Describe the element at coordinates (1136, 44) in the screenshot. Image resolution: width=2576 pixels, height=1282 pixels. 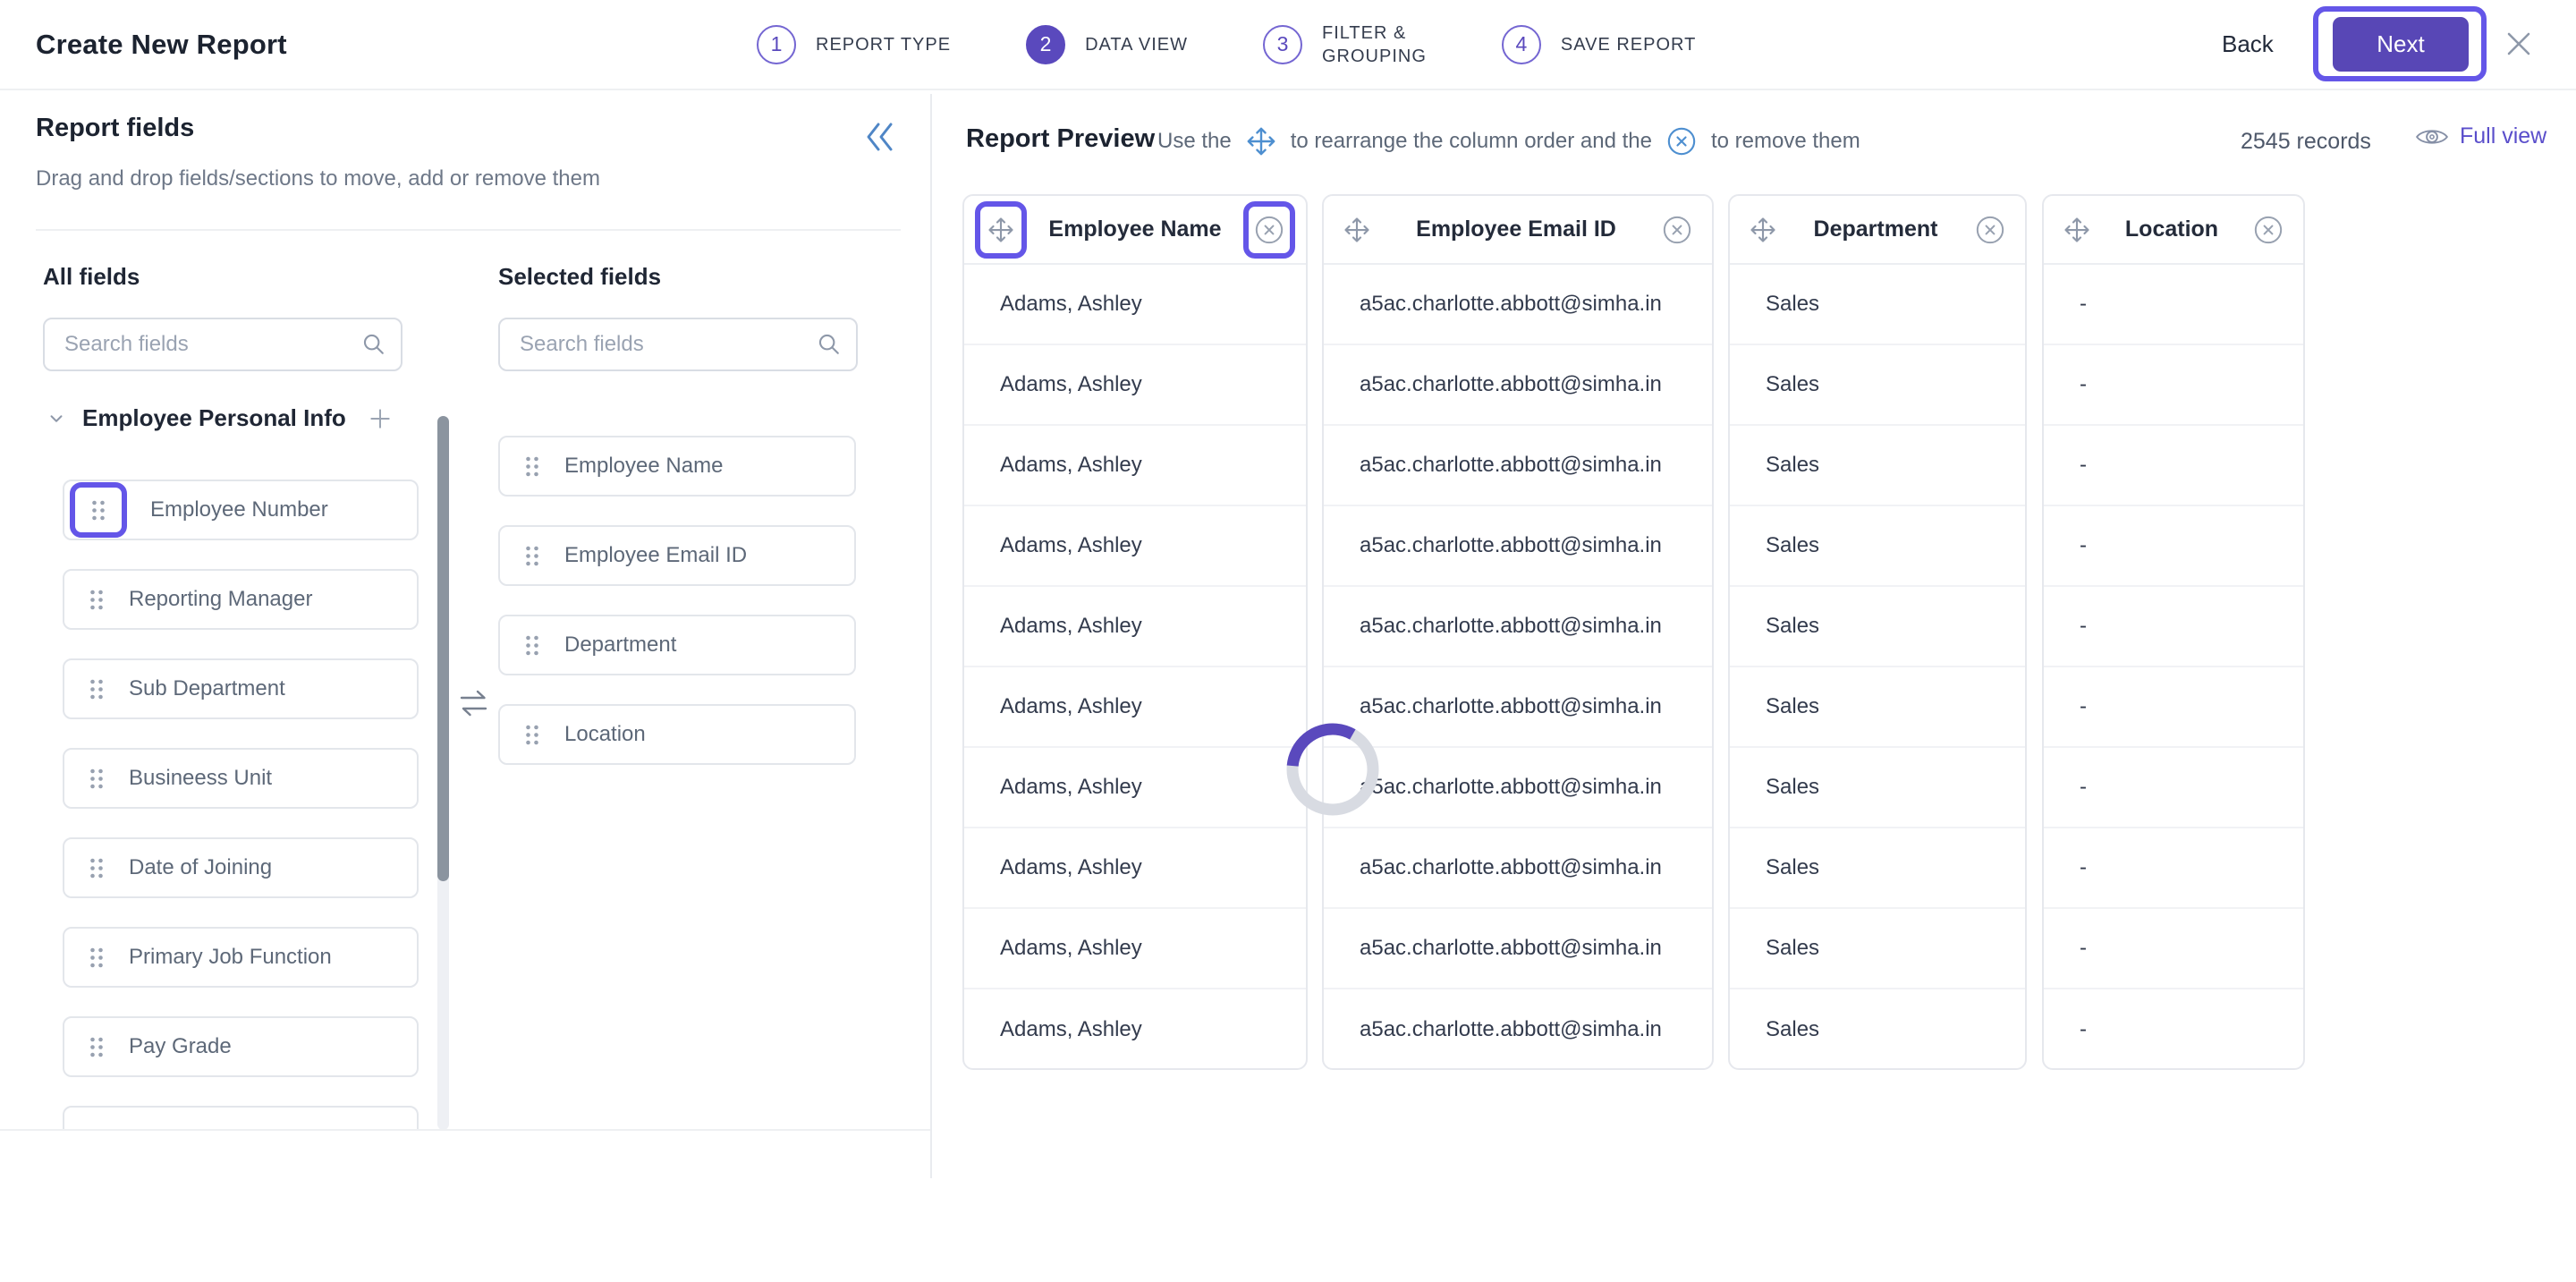
I see `step-label: DATA VIEW` at that location.